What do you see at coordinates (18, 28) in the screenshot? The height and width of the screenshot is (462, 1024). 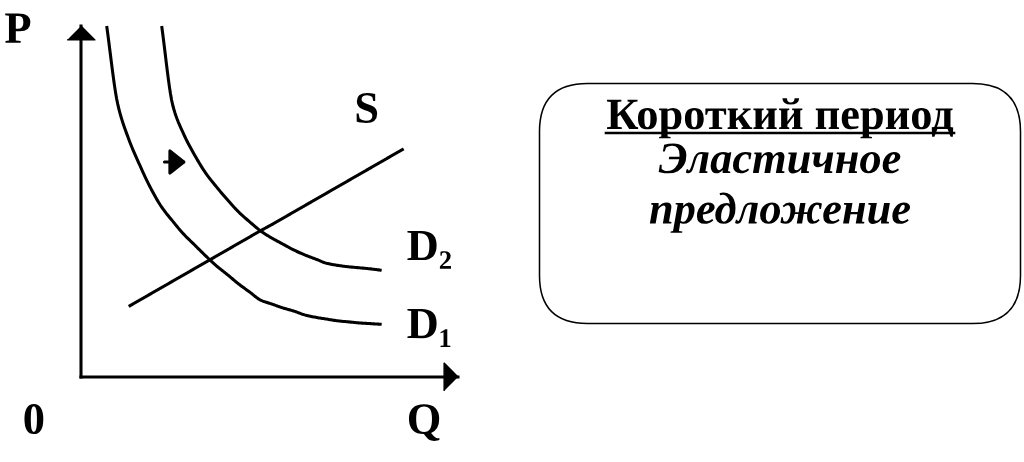 I see `y-axis-title: P` at bounding box center [18, 28].